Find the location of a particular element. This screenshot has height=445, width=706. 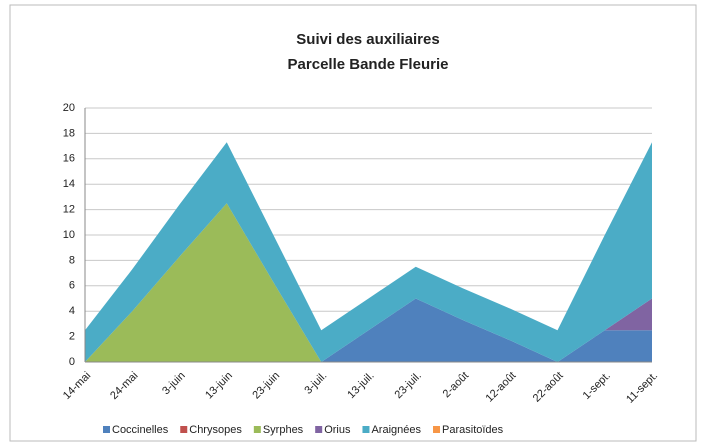

y-tick-label: 0 is located at coordinates (72, 362).